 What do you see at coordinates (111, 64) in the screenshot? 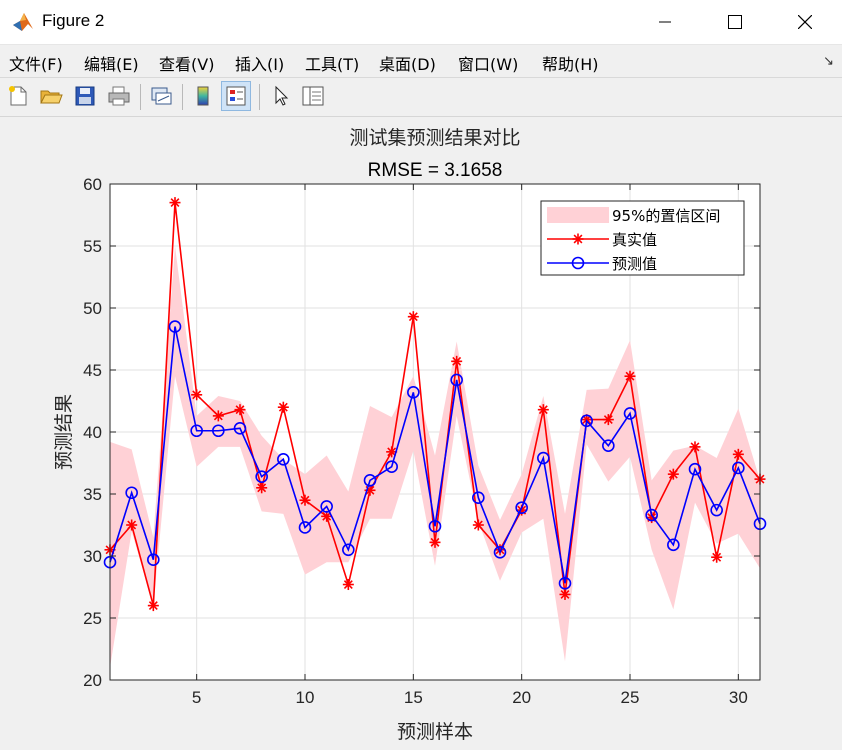
I see `menu-edit: 编辑(E)` at bounding box center [111, 64].